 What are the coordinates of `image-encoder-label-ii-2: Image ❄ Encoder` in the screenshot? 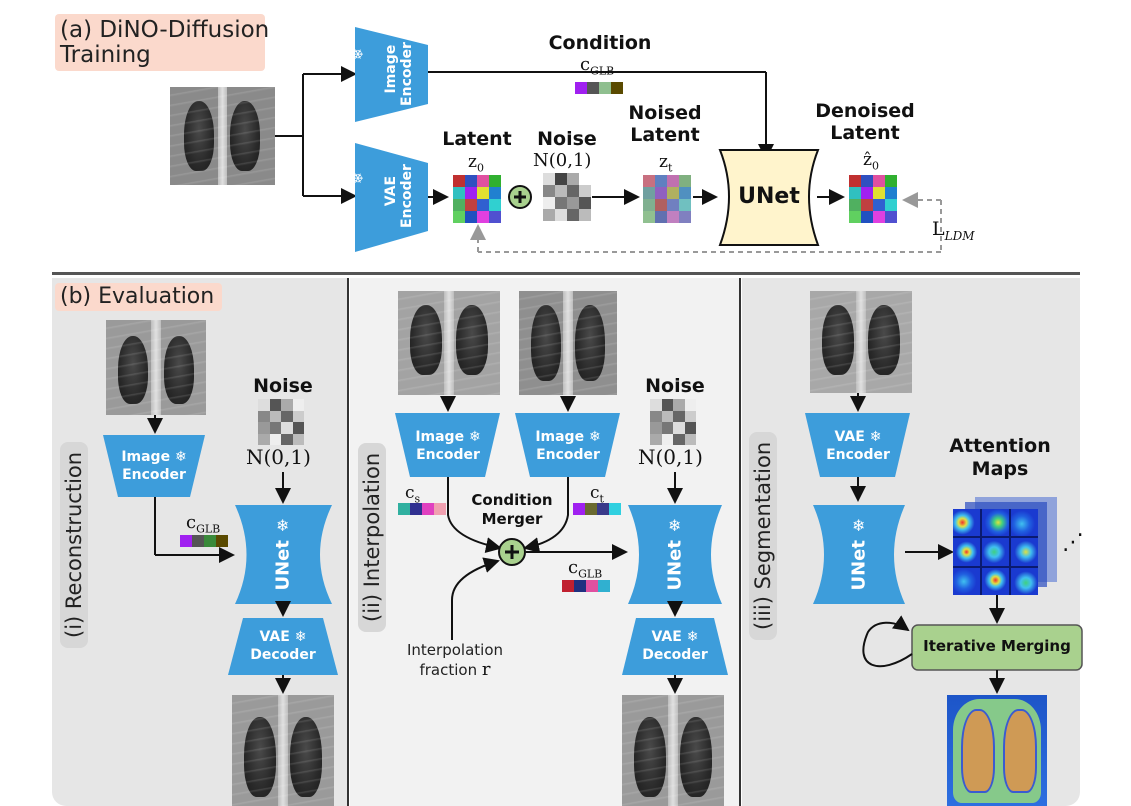 It's located at (568, 446).